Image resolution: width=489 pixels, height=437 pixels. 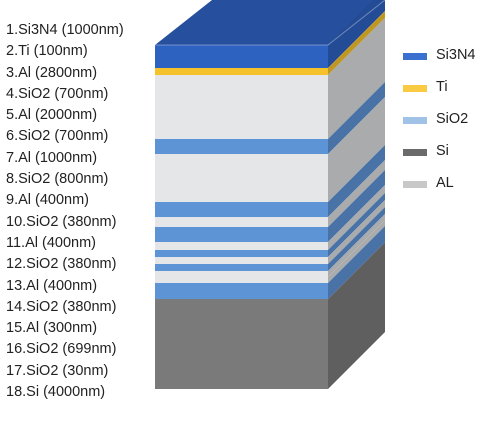 What do you see at coordinates (241, 71) in the screenshot?
I see `stack-front-band-ti` at bounding box center [241, 71].